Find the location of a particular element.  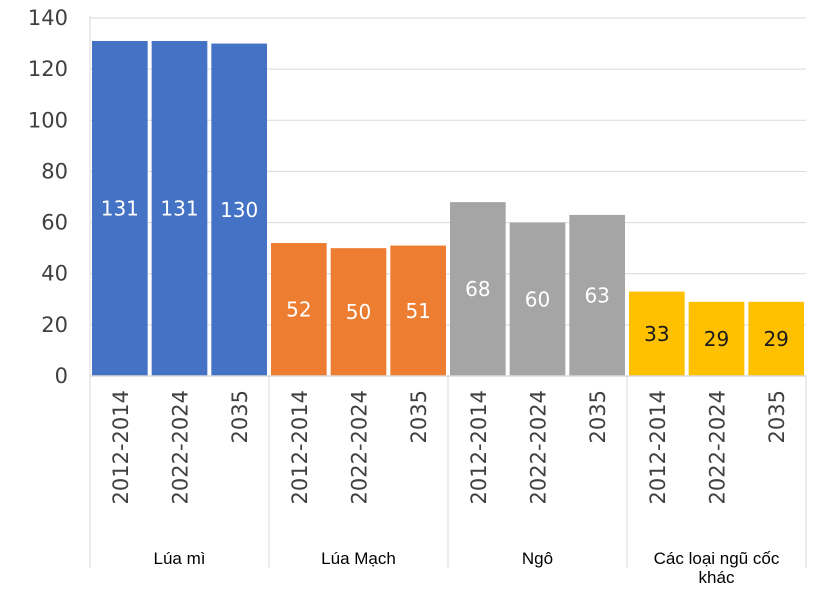

group-label: Lúa mì is located at coordinates (180, 558).